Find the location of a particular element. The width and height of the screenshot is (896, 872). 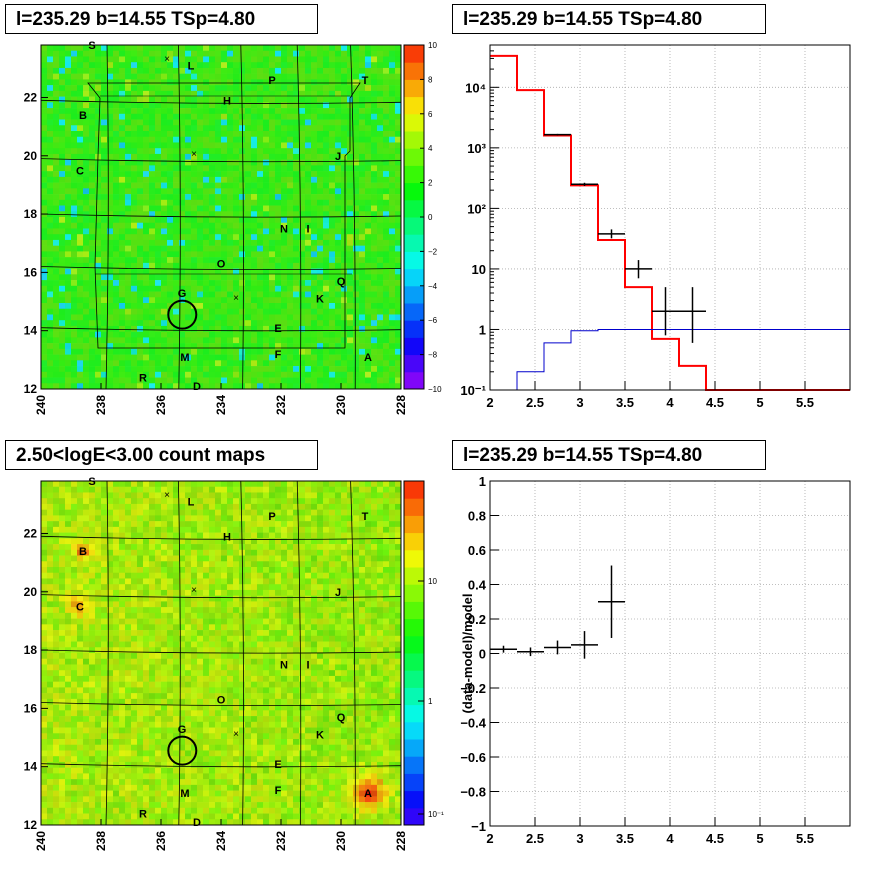

source-label: G is located at coordinates (182, 730).